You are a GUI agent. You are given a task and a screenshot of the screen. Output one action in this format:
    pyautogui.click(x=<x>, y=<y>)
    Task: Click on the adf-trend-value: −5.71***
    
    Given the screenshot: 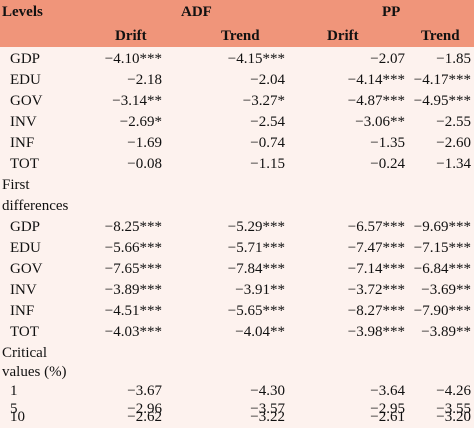 What is the action you would take?
    pyautogui.click(x=256, y=248)
    